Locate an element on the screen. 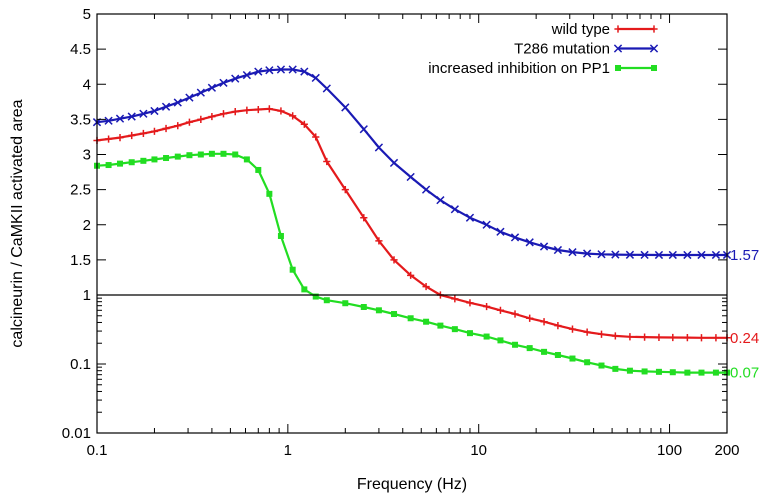  y-tick-label: 2 is located at coordinates (87, 225).